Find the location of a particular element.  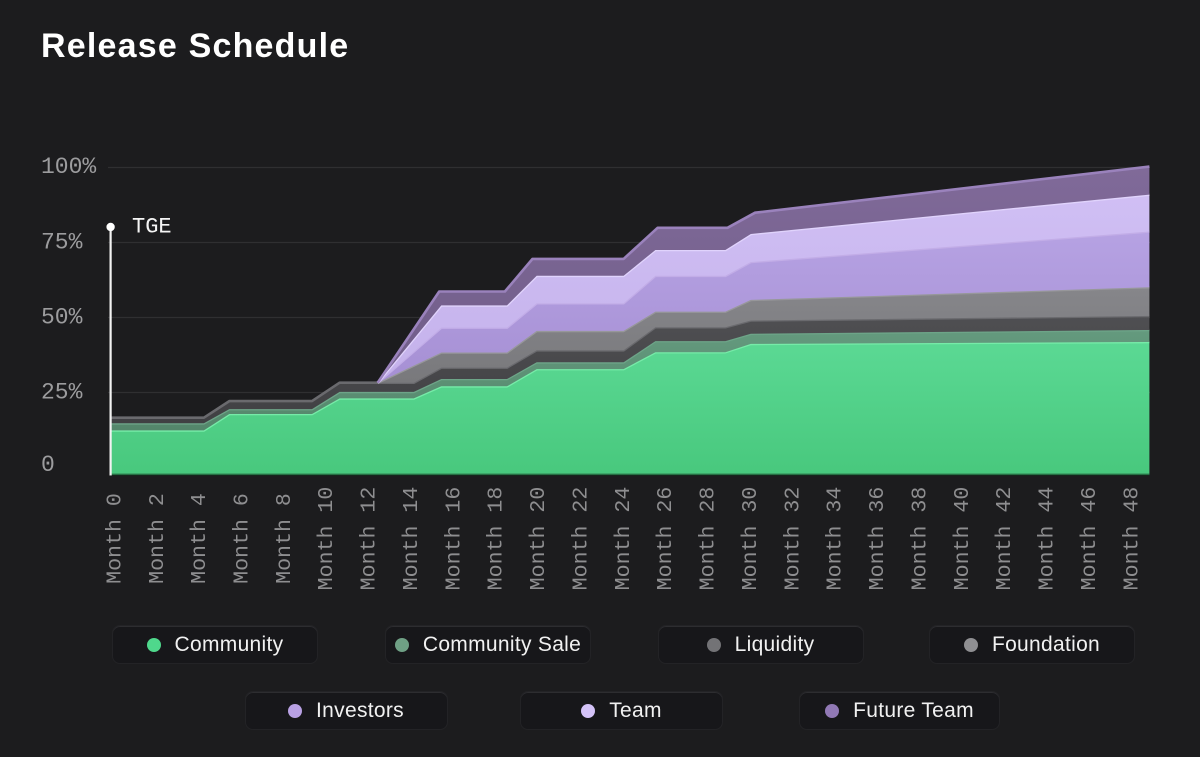

svg-text: Month 38 is located at coordinates (920, 539).